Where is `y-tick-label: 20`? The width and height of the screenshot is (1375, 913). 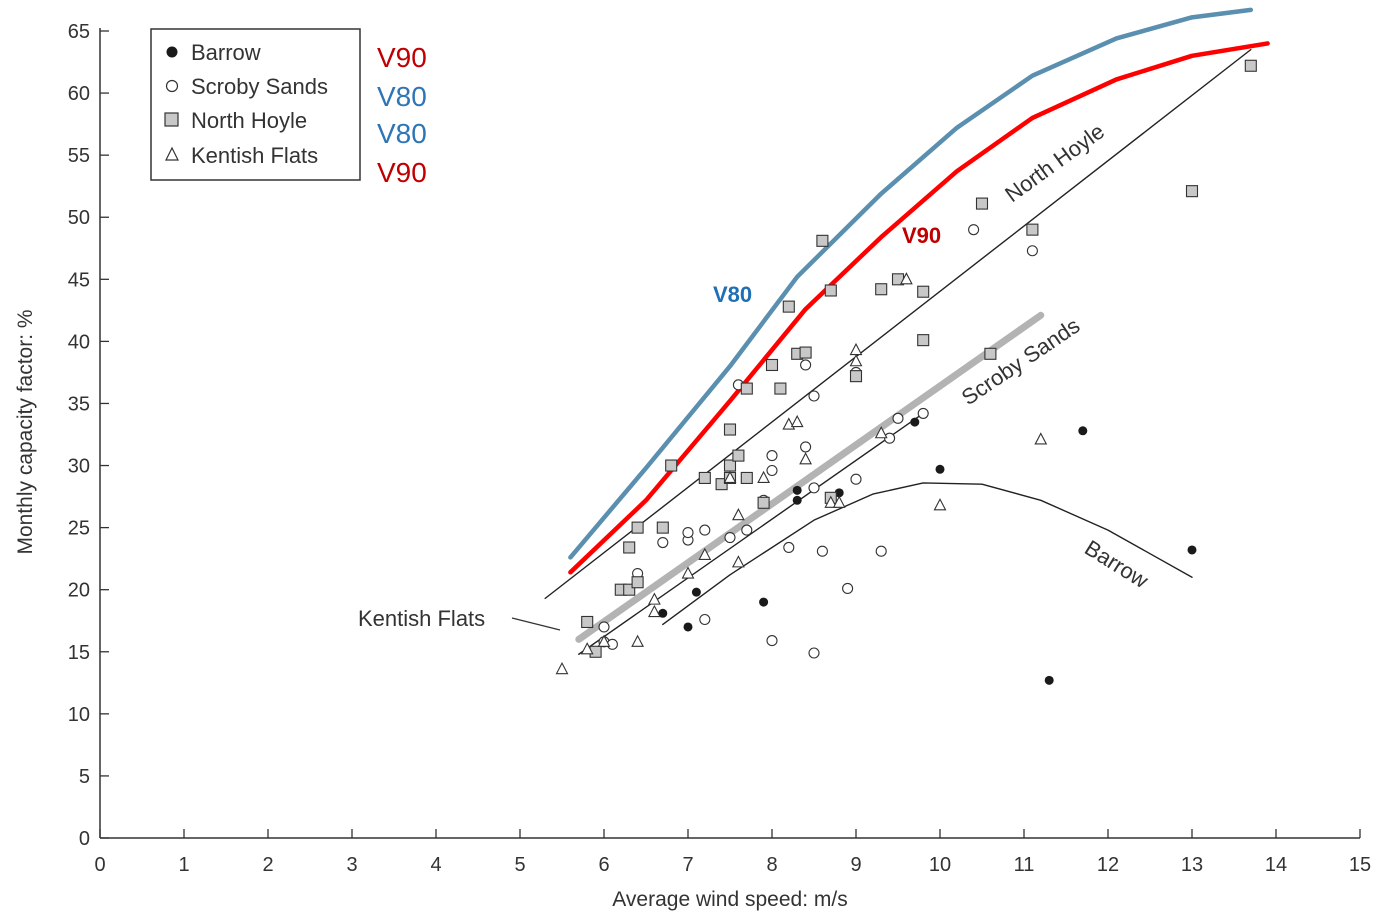
y-tick-label: 20 is located at coordinates (79, 591).